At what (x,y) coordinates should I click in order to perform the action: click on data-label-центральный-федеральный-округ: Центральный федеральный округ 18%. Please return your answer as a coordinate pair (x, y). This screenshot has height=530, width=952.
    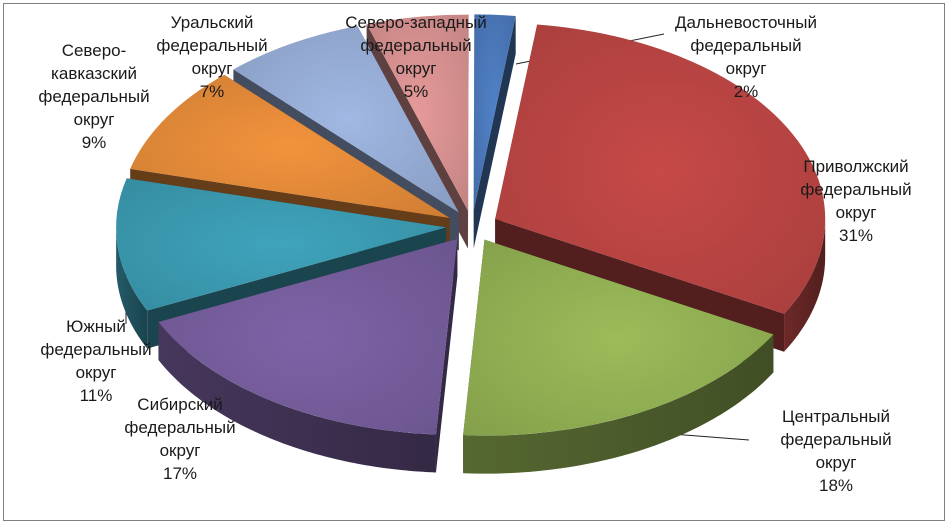
    Looking at the image, I should click on (835, 451).